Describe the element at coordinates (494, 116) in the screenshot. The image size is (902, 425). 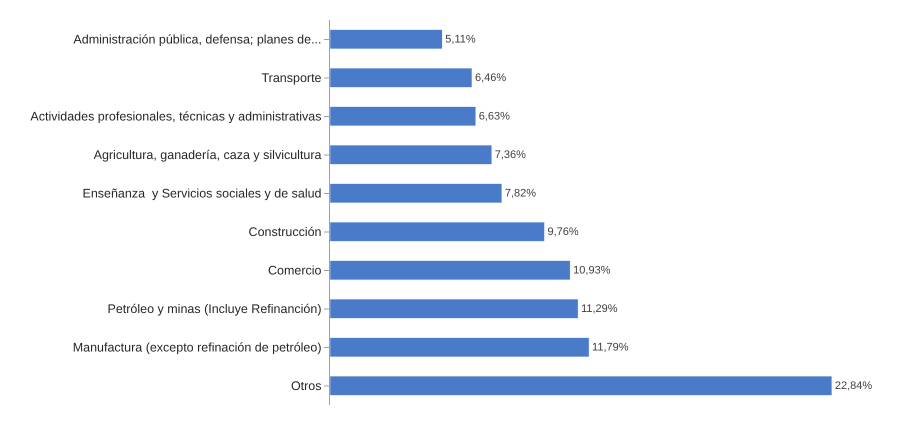
I see `data-label: 6,63%` at that location.